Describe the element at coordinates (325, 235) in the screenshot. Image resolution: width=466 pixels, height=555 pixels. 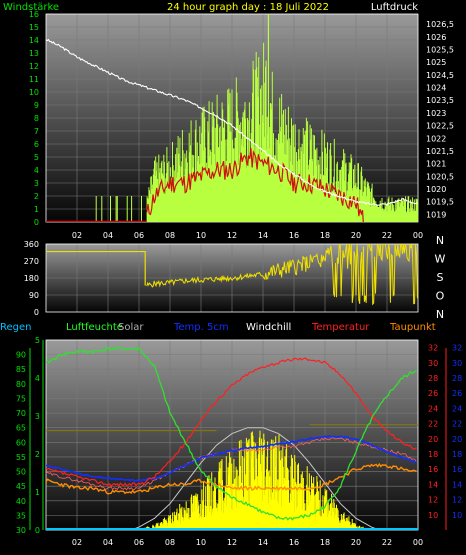
I see `x-tick-label: 18` at that location.